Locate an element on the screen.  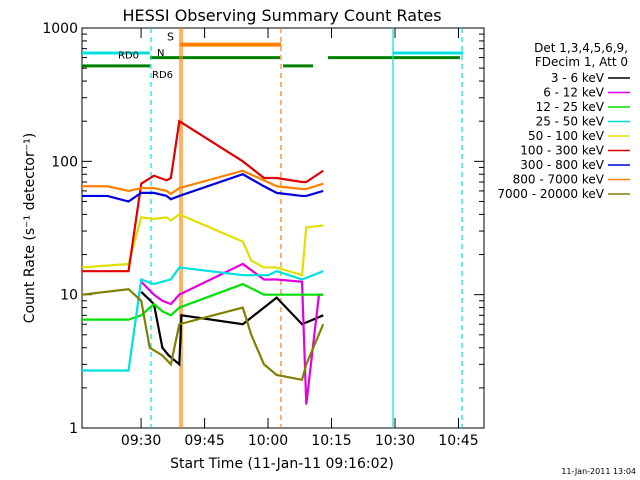
legend-item-label: 3 - 6 keV is located at coordinates (578, 78).